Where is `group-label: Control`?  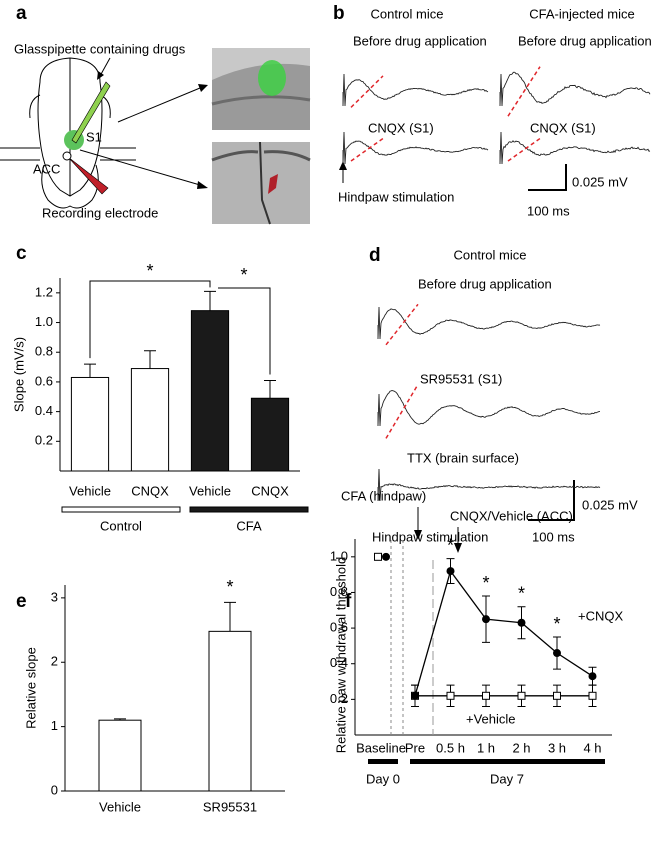 group-label: Control is located at coordinates (121, 525).